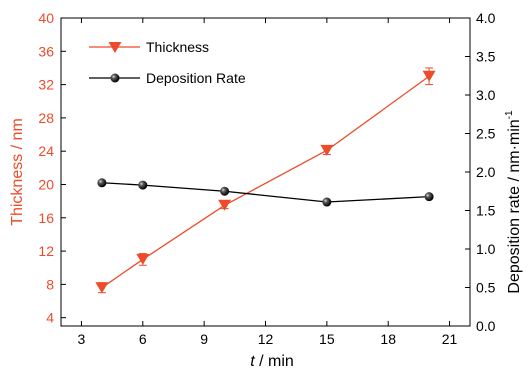 Image resolution: width=528 pixels, height=372 pixels. What do you see at coordinates (196, 78) in the screenshot?
I see `legend-deposition-label: Deposition Rate` at bounding box center [196, 78].